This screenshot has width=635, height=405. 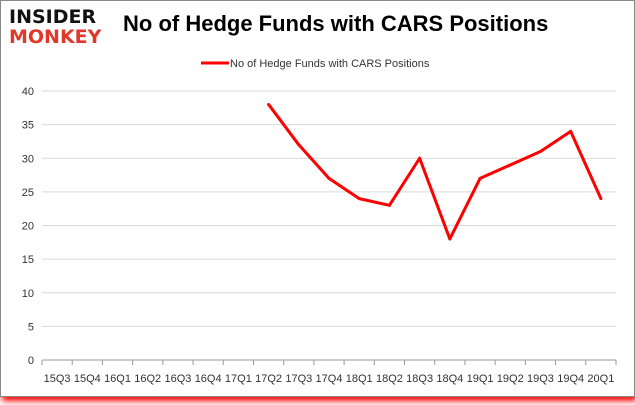 What do you see at coordinates (28, 227) in the screenshot?
I see `y-tick-label: 20` at bounding box center [28, 227].